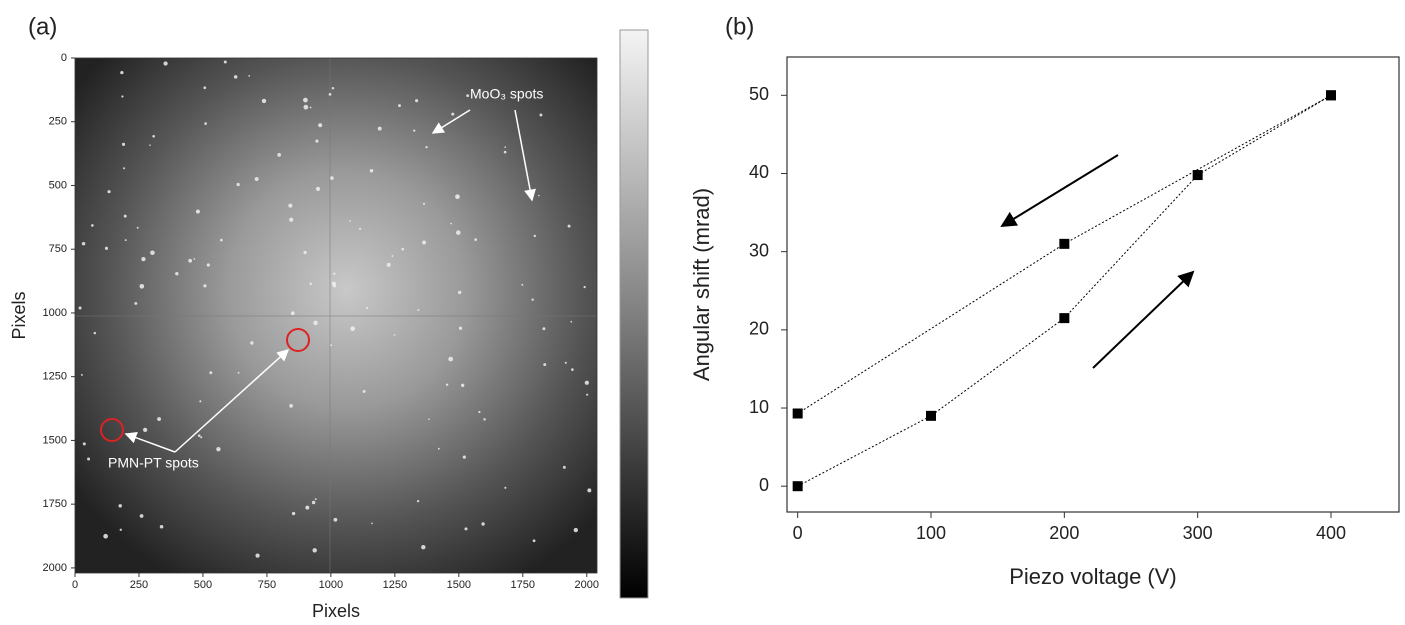 This screenshot has width=1405, height=625. Describe the element at coordinates (1198, 533) in the screenshot. I see `x-tick-label: 300` at that location.